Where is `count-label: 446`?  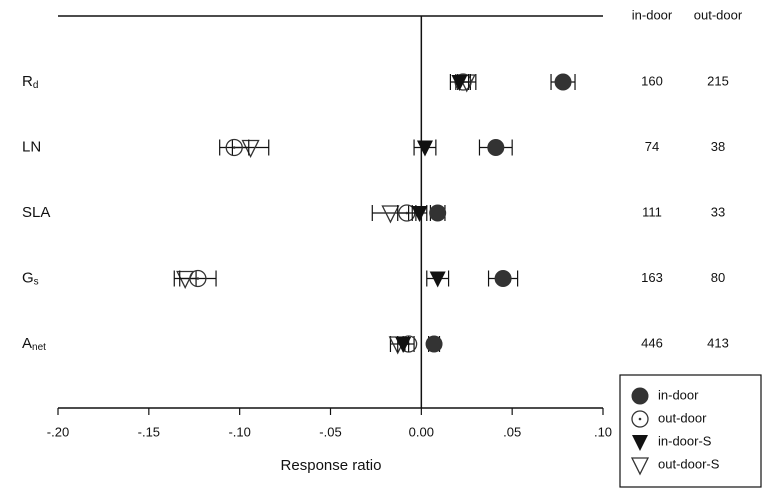 count-label: 446 is located at coordinates (652, 342).